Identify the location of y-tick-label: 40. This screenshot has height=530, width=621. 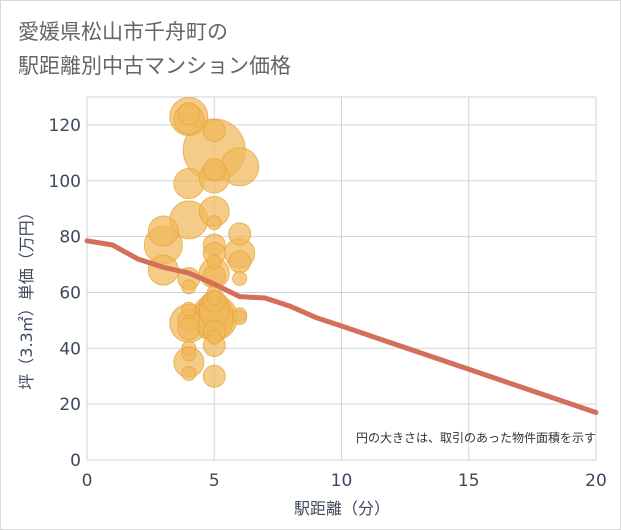
(70, 349).